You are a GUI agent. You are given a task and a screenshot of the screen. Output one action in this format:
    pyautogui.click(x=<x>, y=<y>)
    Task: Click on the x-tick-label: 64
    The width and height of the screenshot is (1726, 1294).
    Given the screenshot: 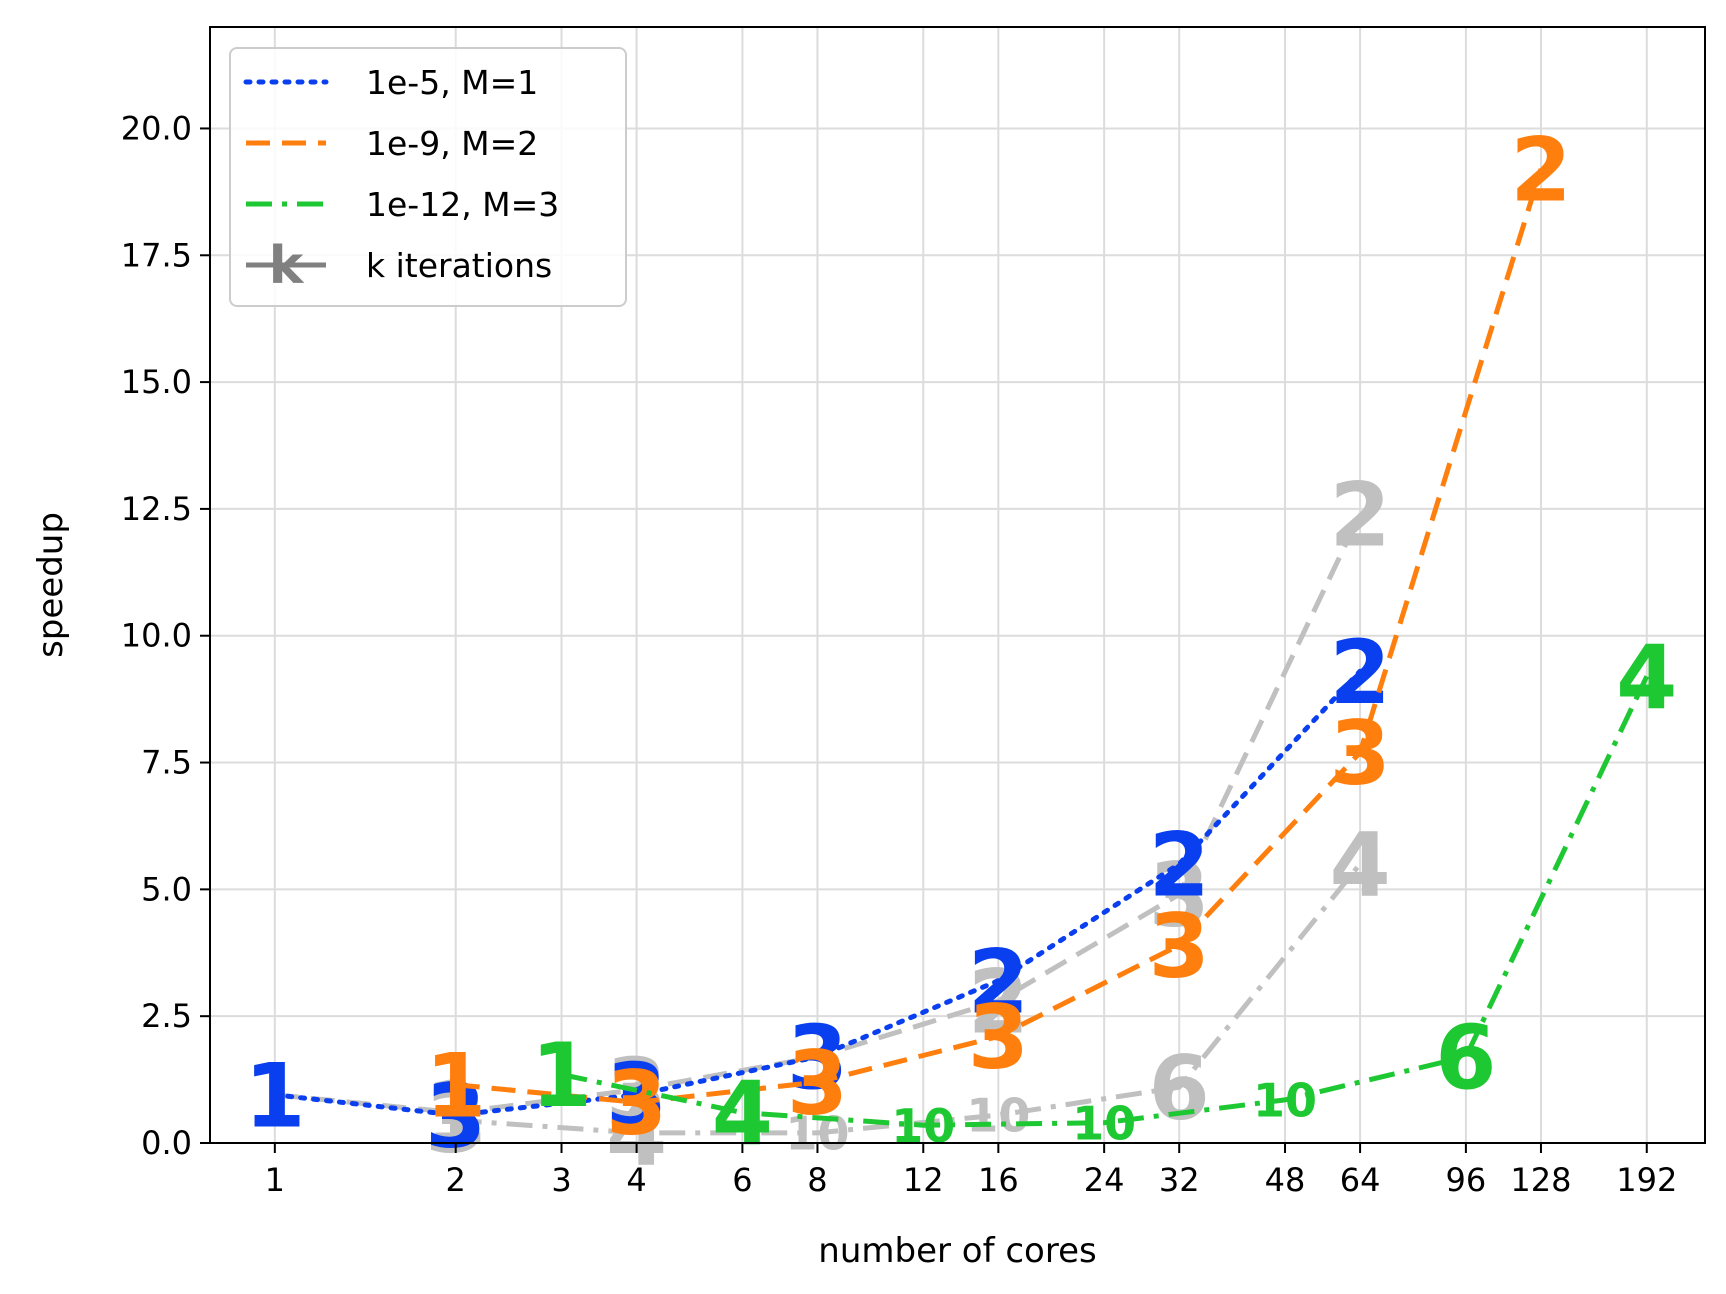 What is the action you would take?
    pyautogui.click(x=1360, y=1180)
    